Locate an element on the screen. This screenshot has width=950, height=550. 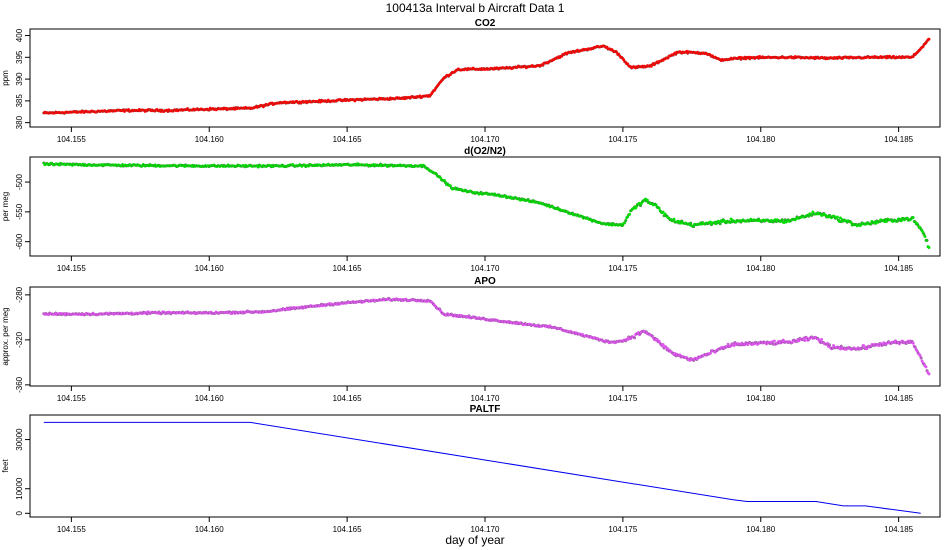
y-tick-label: -360 is located at coordinates (19, 384).